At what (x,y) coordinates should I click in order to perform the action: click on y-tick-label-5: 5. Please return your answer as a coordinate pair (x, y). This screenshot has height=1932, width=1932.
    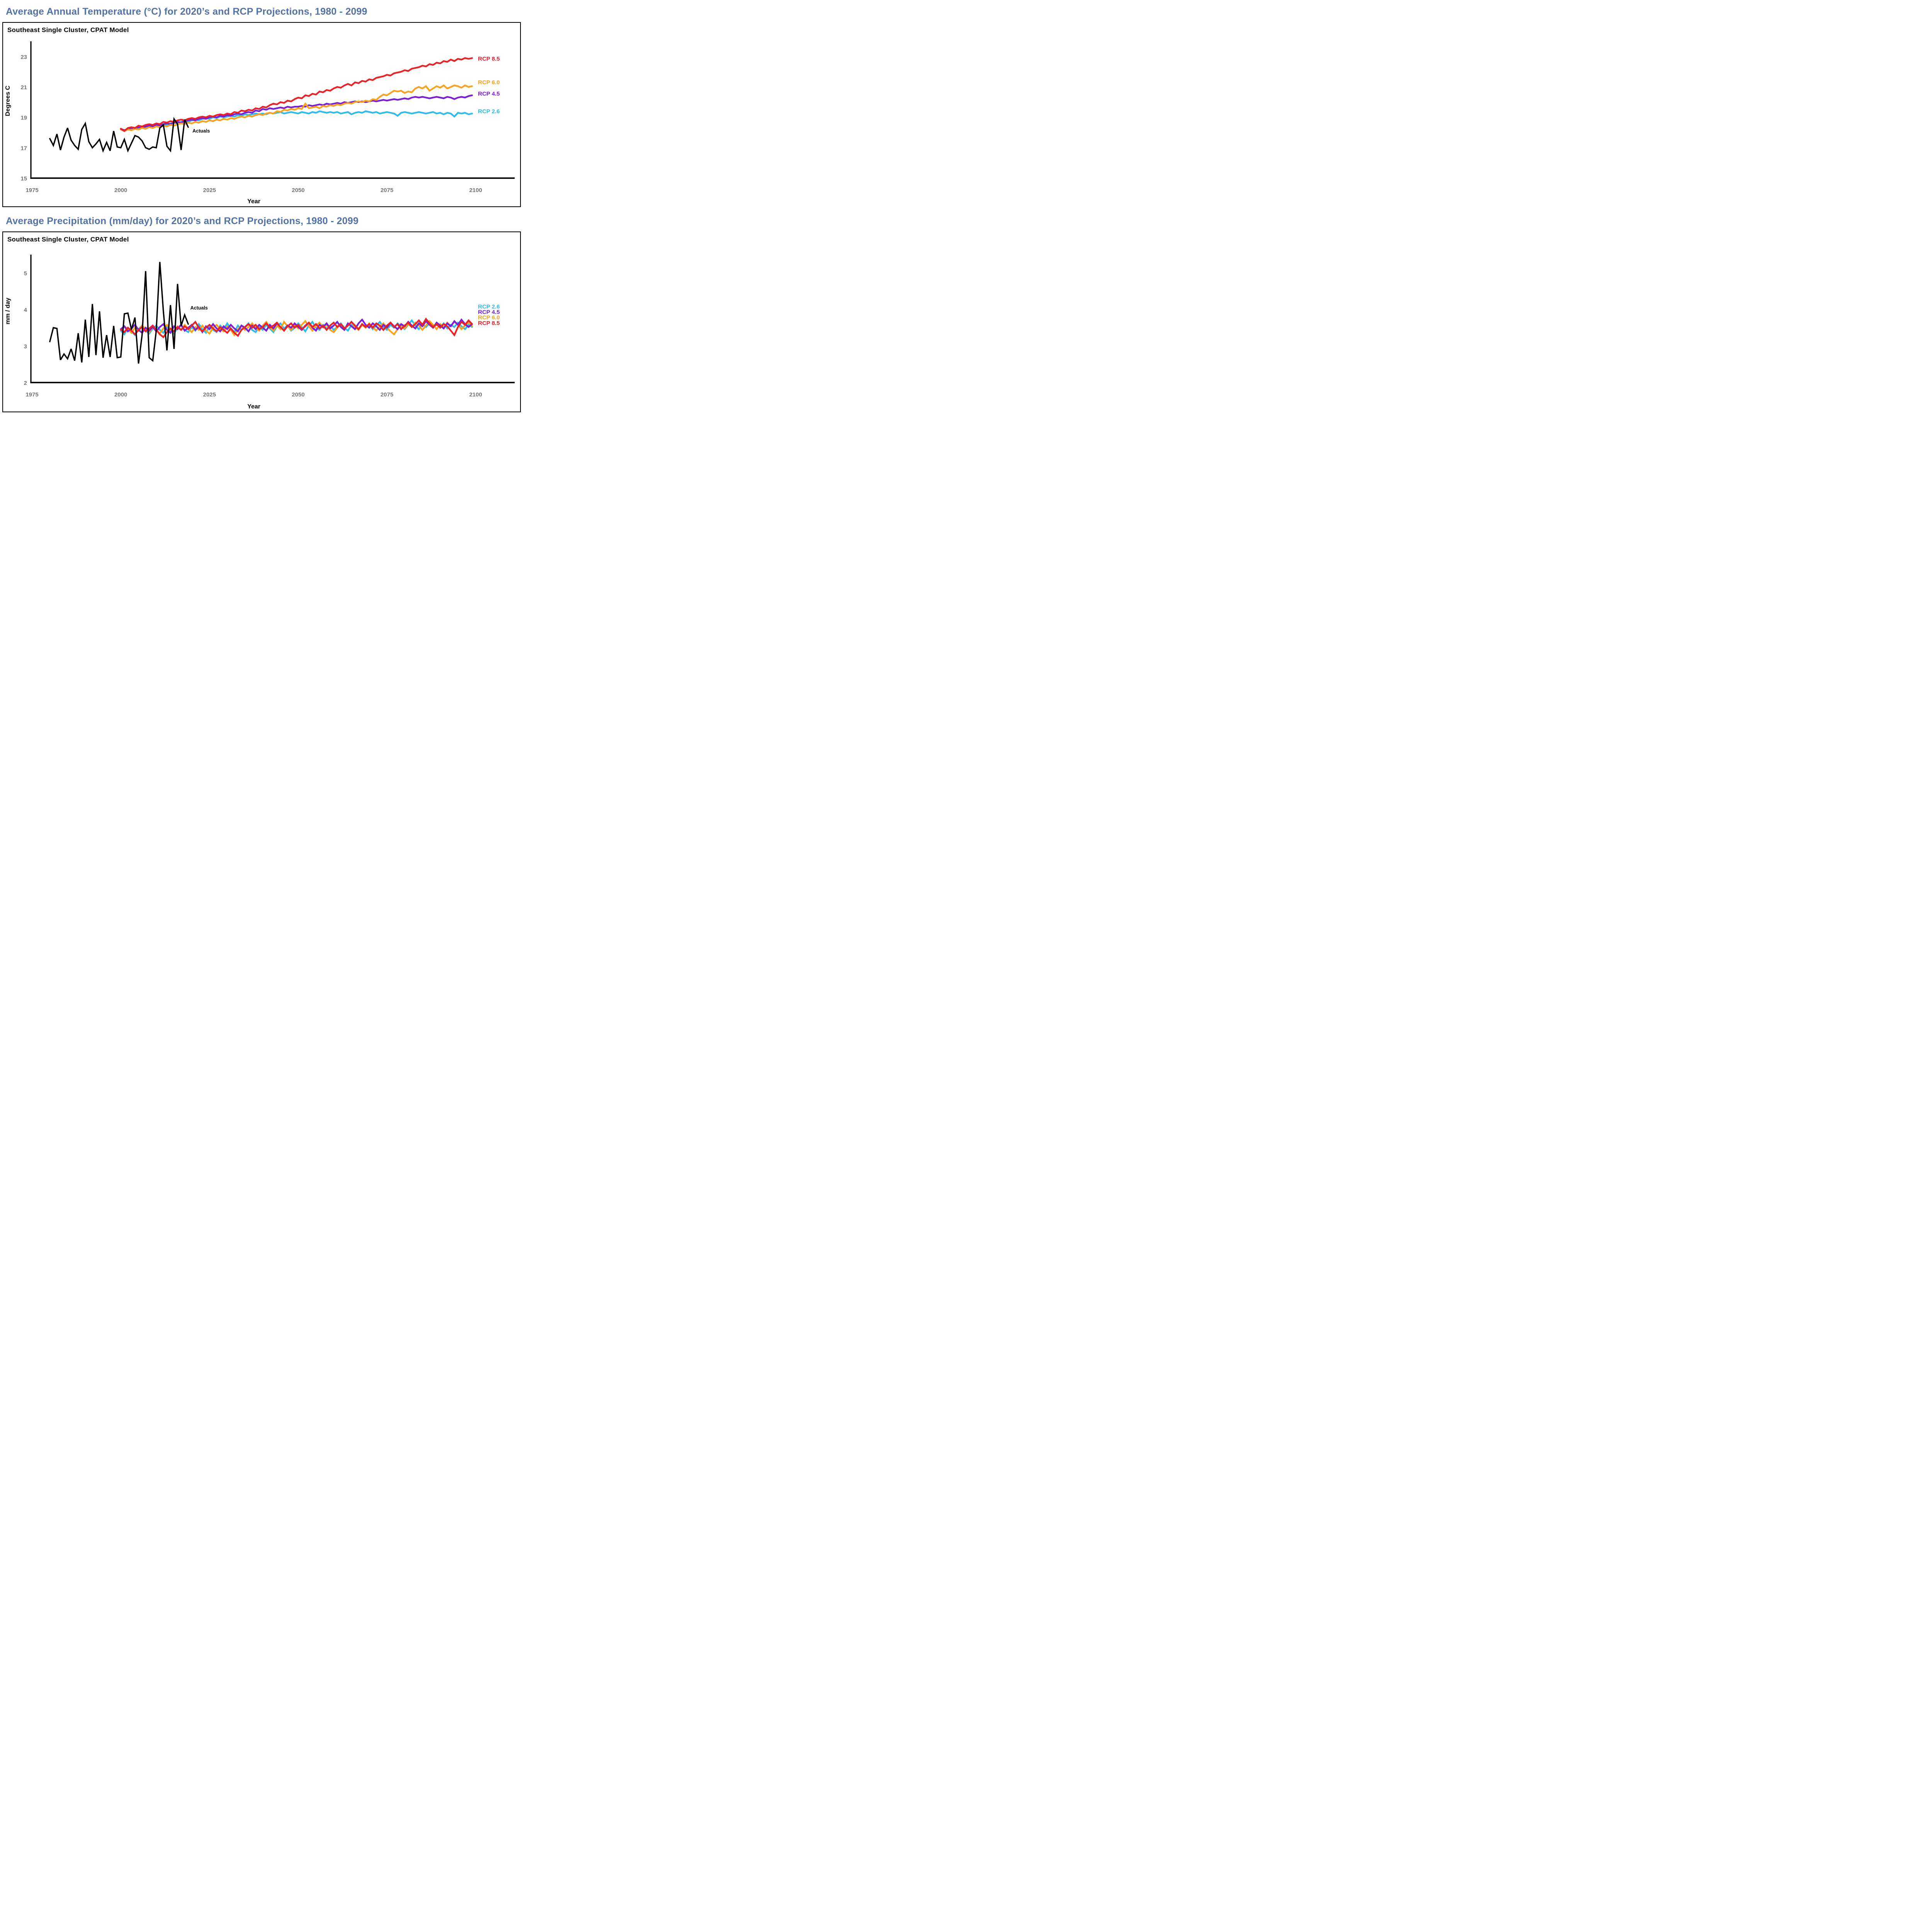
    Looking at the image, I should click on (25, 273).